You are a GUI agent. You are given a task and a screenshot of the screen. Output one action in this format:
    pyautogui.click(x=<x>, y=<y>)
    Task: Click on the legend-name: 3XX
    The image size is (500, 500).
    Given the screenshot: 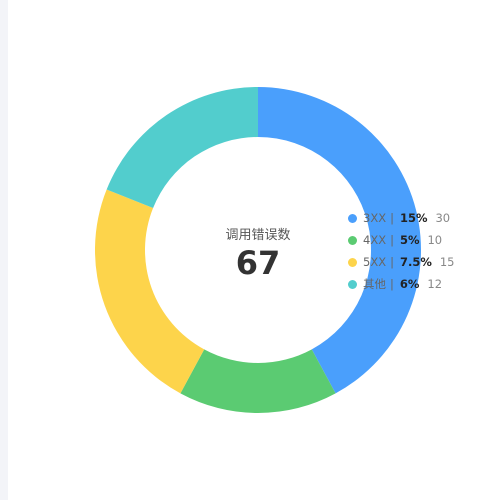 What is the action you would take?
    pyautogui.click(x=375, y=218)
    